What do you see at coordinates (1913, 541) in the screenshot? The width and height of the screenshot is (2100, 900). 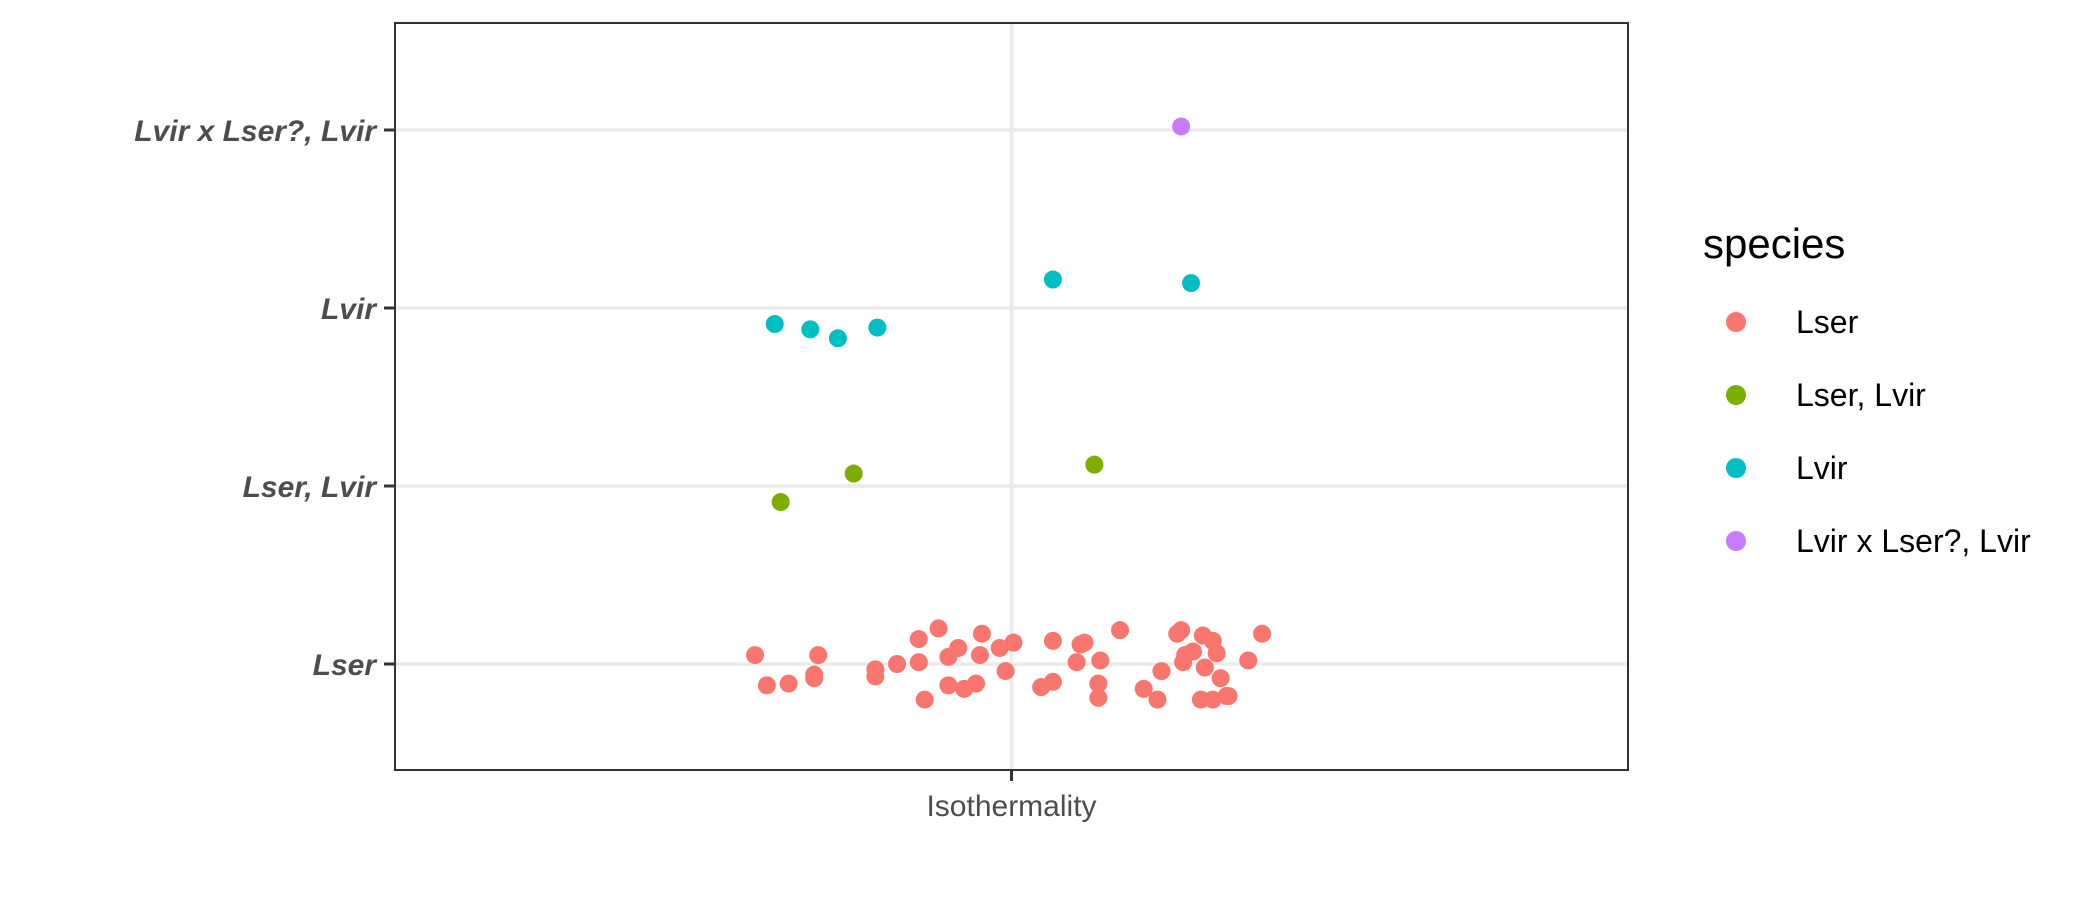 I see `legend-label: Lvir x Lser?, Lvir` at bounding box center [1913, 541].